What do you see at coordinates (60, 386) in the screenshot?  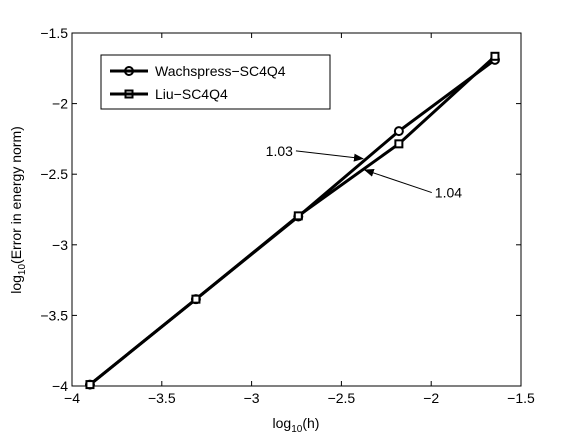 I see `y-tick-label: −4` at bounding box center [60, 386].